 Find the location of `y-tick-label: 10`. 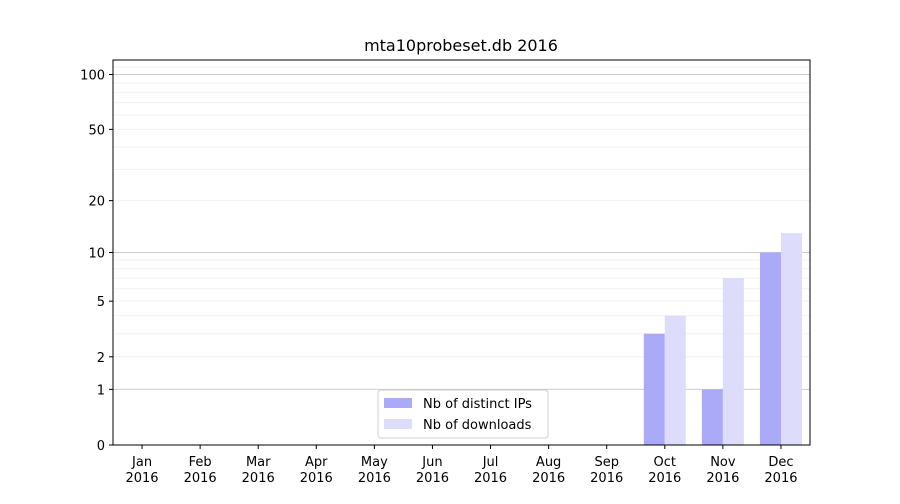

y-tick-label: 10 is located at coordinates (96, 254).